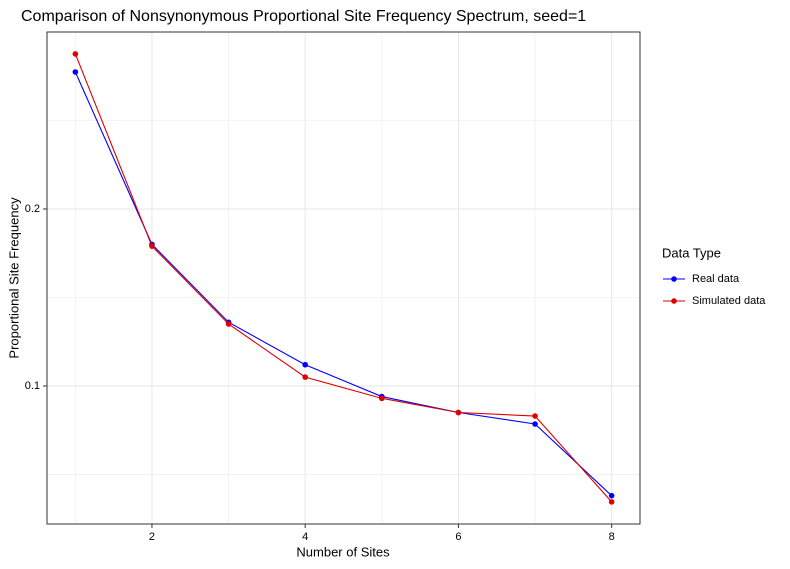 This screenshot has width=790, height=569. Describe the element at coordinates (152, 537) in the screenshot. I see `x-tick-label: 2` at that location.